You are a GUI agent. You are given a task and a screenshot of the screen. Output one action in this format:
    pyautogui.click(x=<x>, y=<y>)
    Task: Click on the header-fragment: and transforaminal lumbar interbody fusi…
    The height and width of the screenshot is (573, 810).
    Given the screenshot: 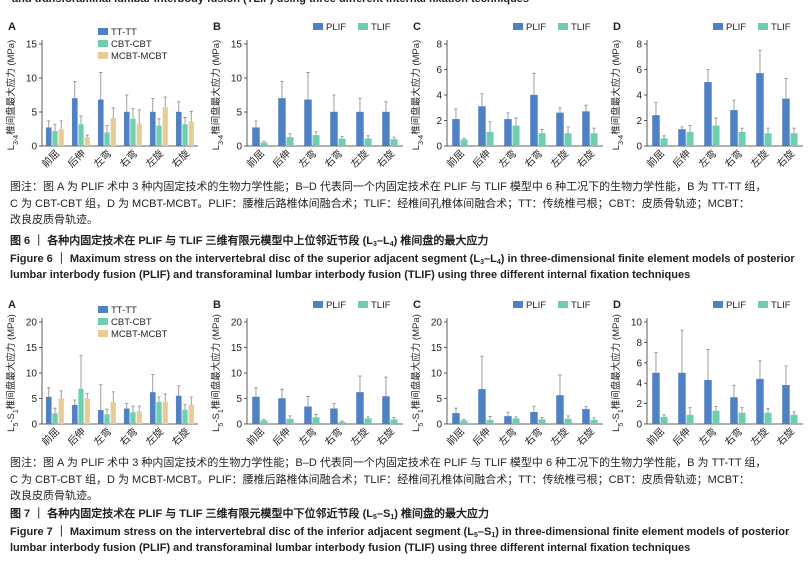 What is the action you would take?
    pyautogui.click(x=270, y=3)
    